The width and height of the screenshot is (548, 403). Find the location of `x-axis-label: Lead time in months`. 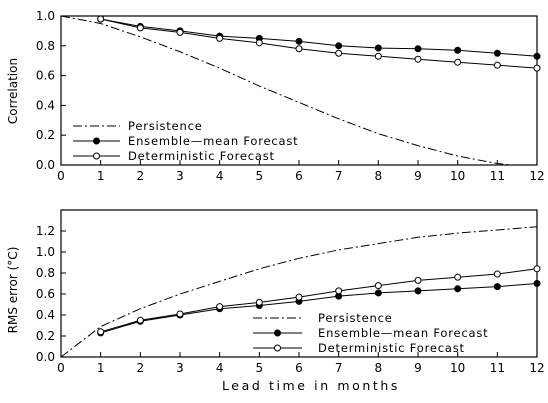

x-axis-label: Lead time in months is located at coordinates (311, 385).